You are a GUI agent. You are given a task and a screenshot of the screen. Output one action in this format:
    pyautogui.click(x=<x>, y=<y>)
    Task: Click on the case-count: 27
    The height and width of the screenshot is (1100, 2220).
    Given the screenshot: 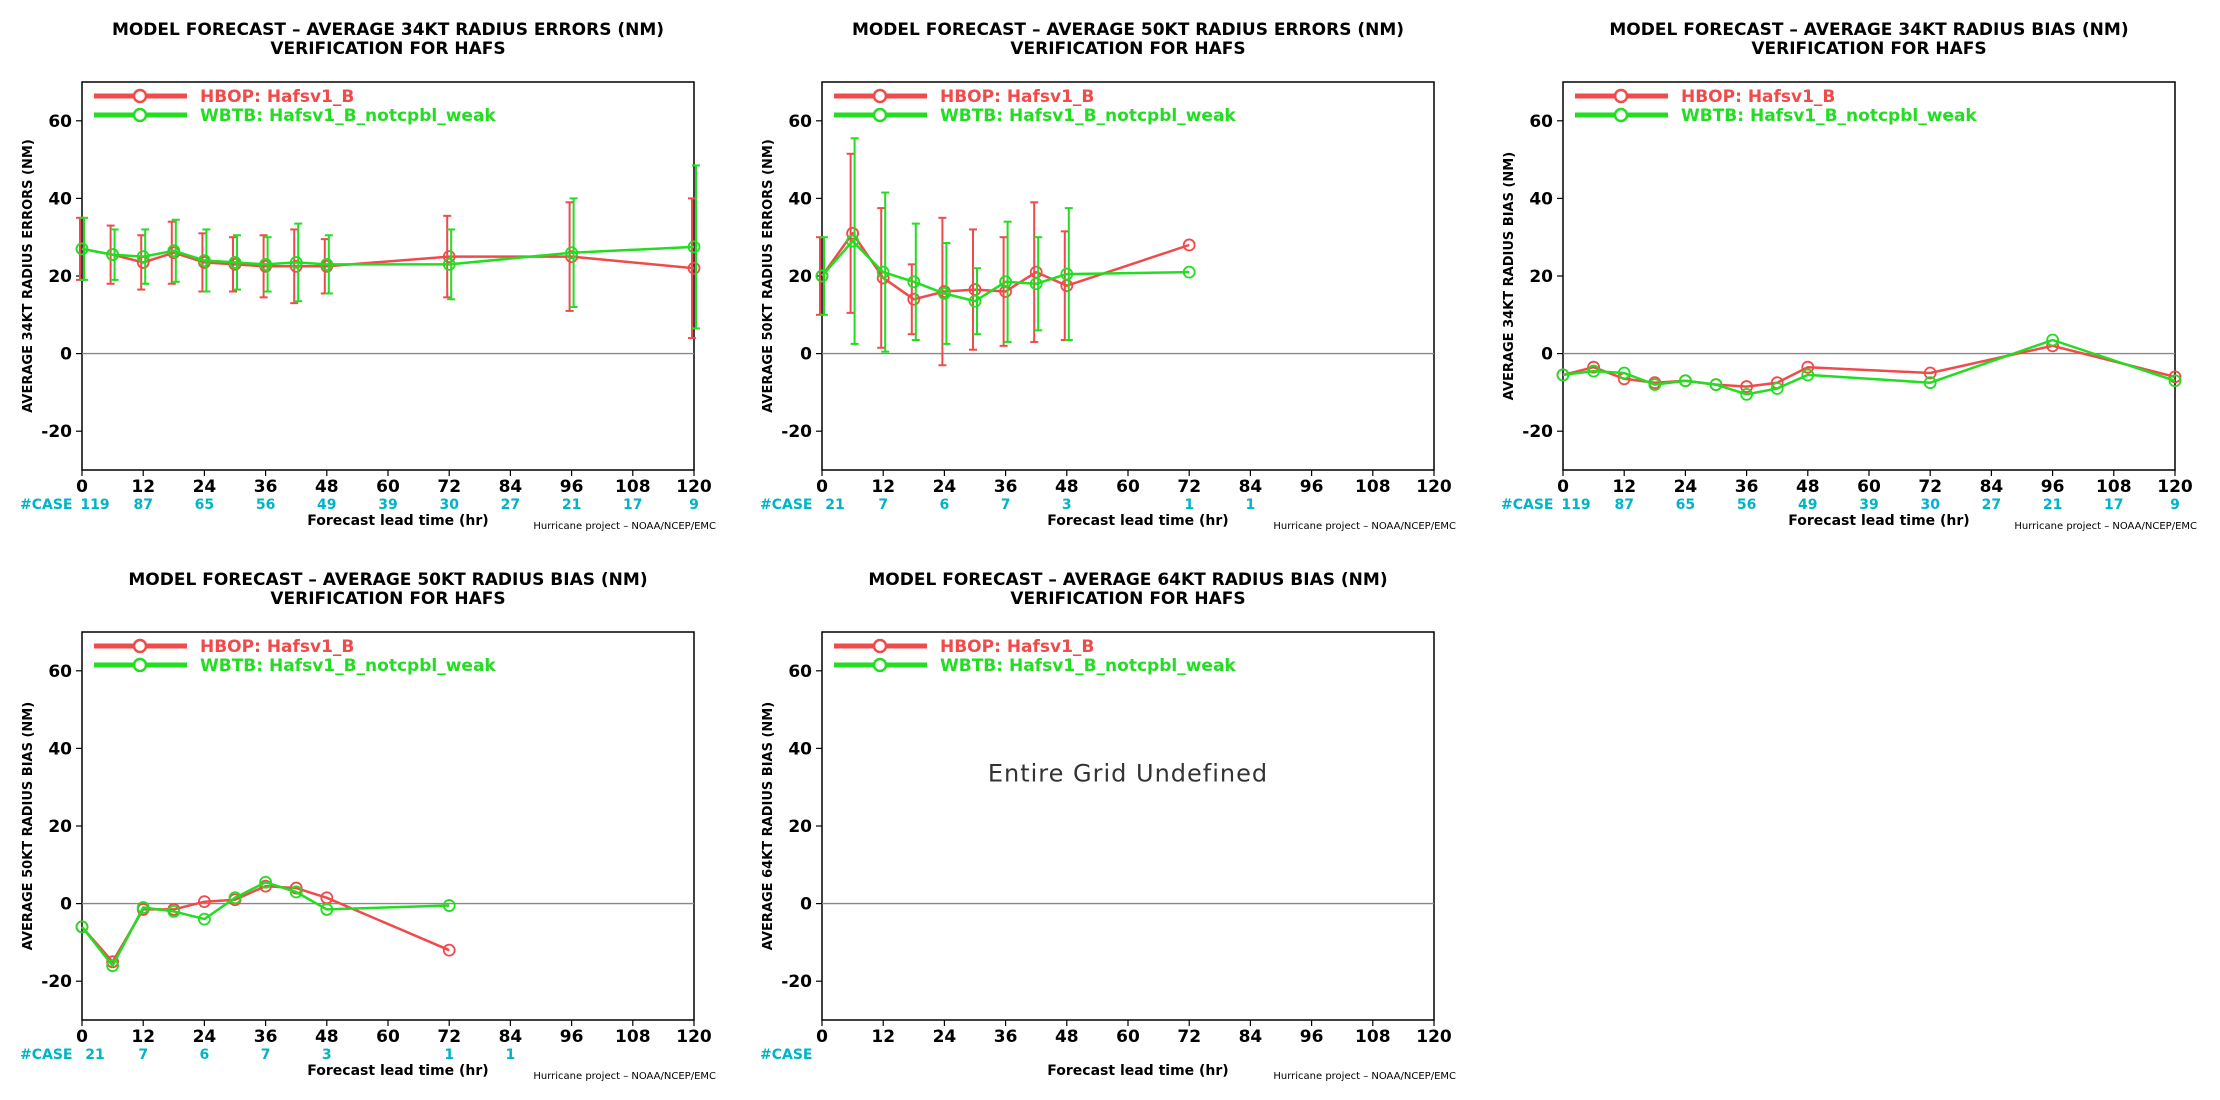 What is the action you would take?
    pyautogui.click(x=510, y=505)
    